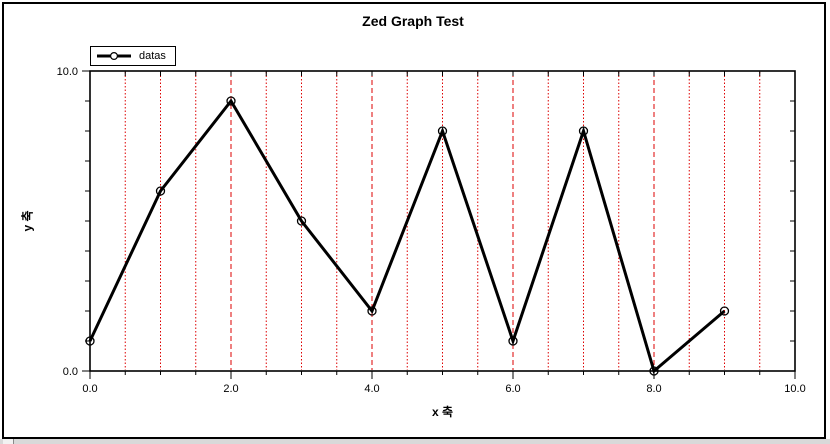 Image resolution: width=830 pixels, height=444 pixels. I want to click on resize-grip, so click(8, 441).